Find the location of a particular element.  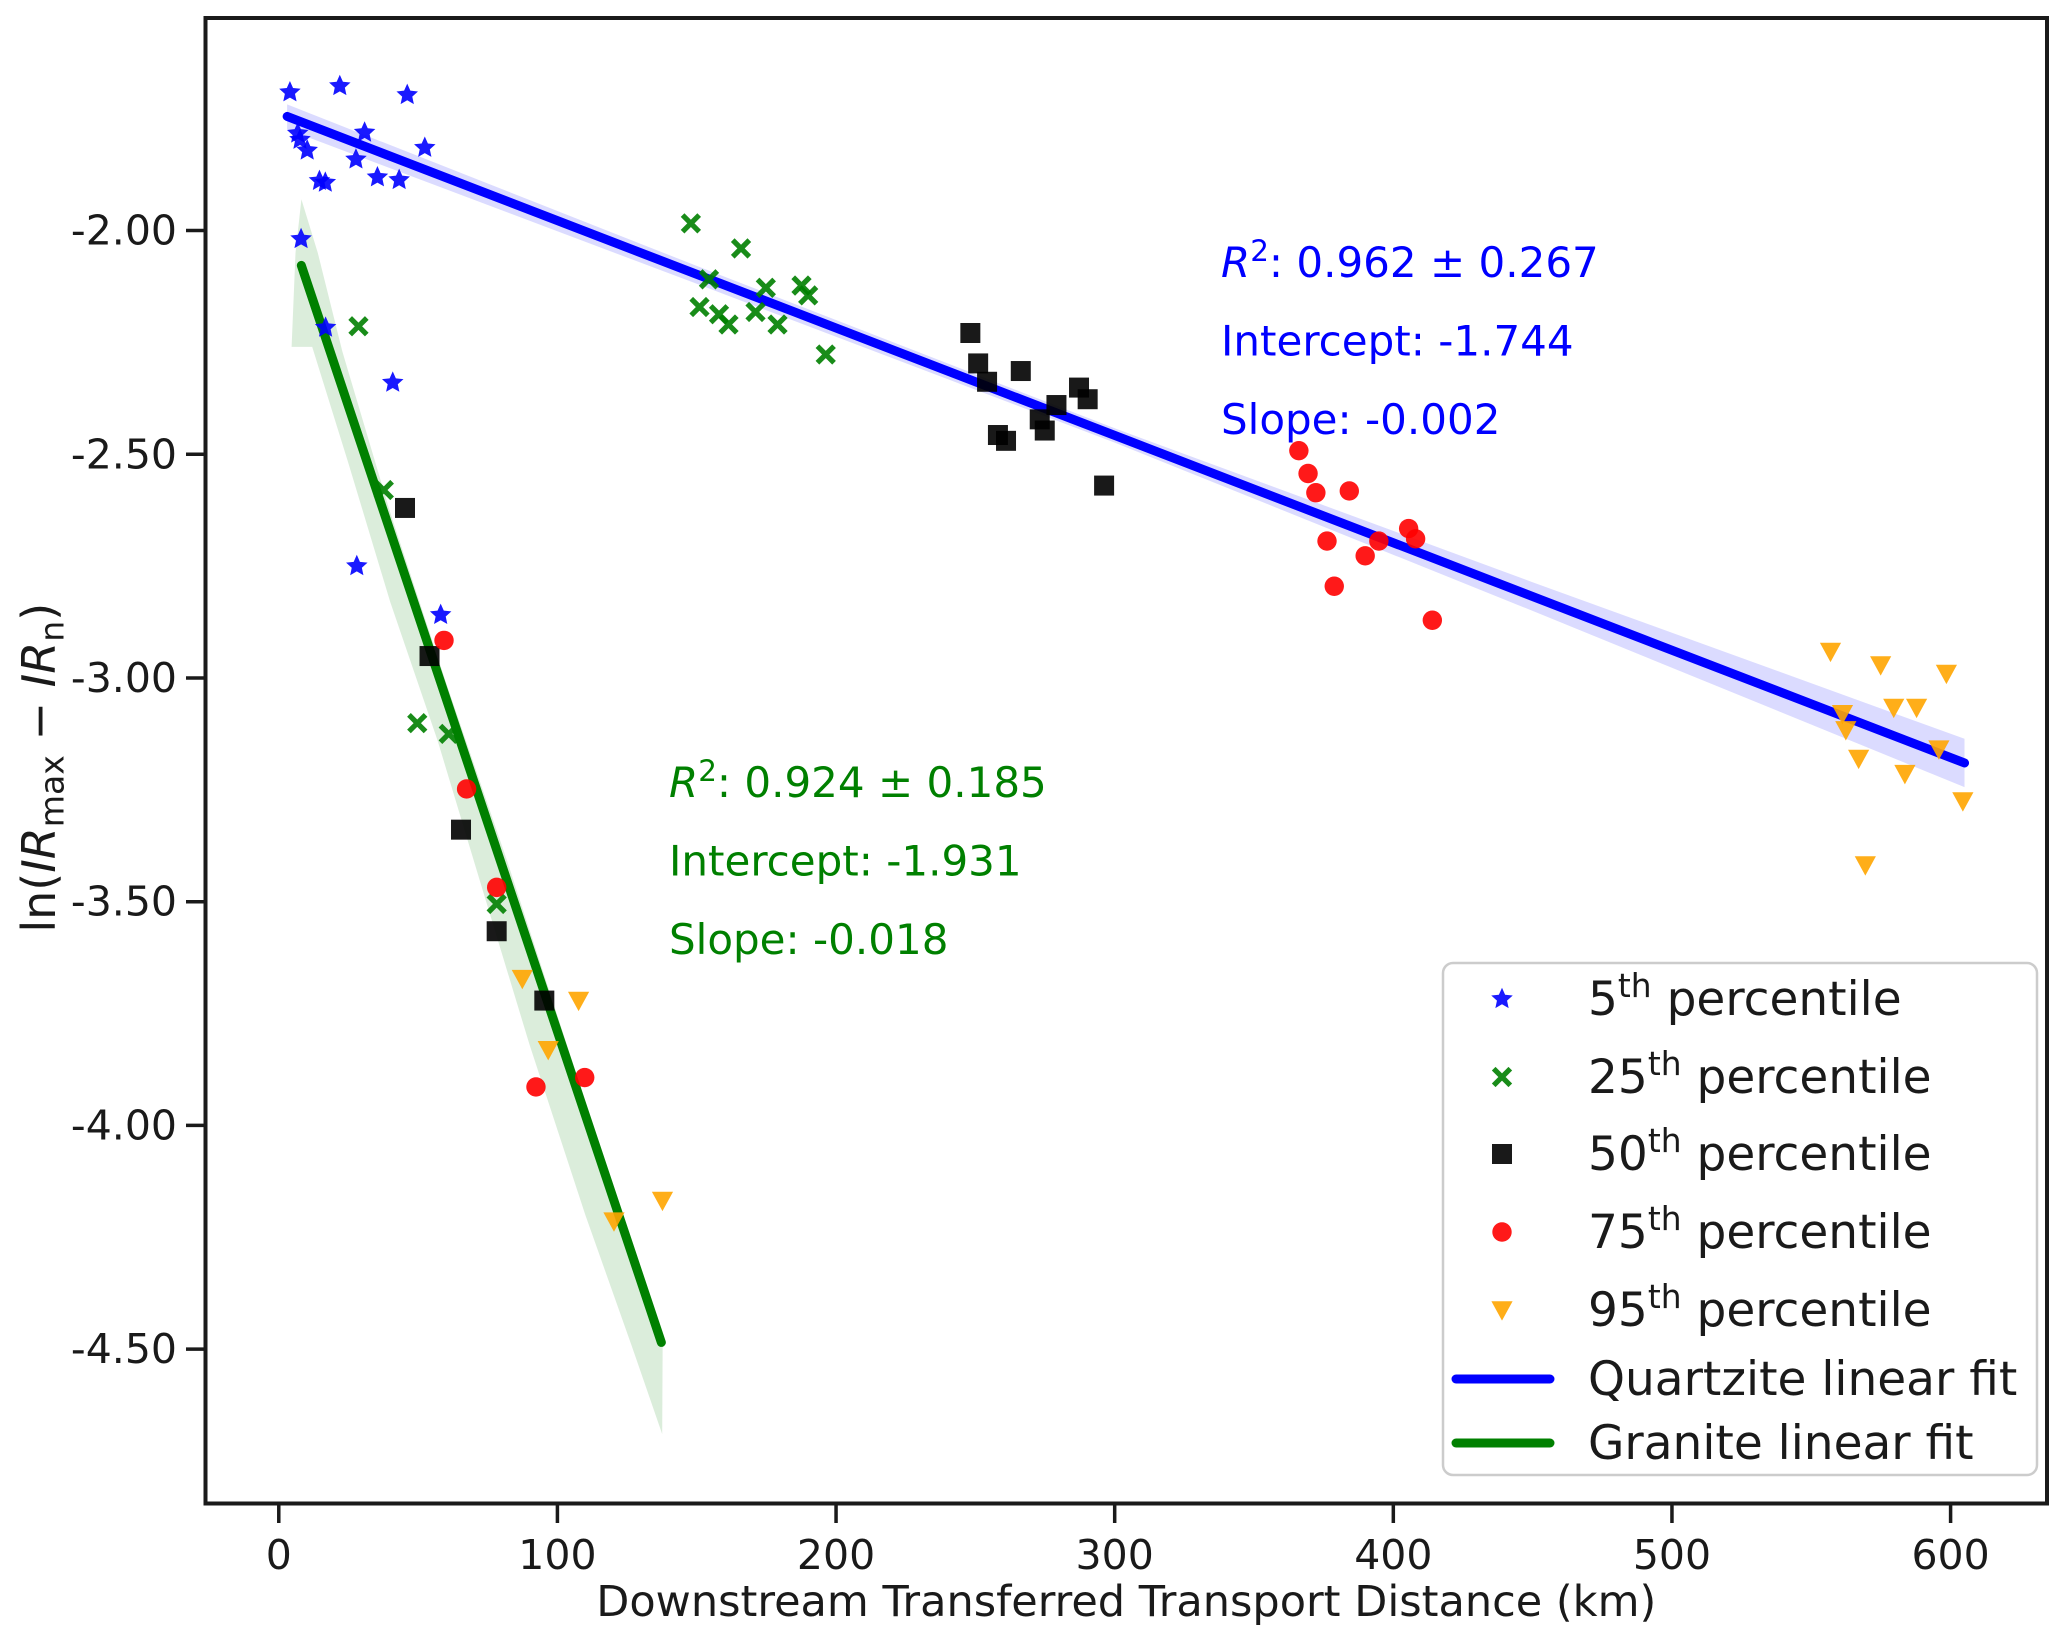

legend-label: 75th percentile is located at coordinates (1760, 1229).